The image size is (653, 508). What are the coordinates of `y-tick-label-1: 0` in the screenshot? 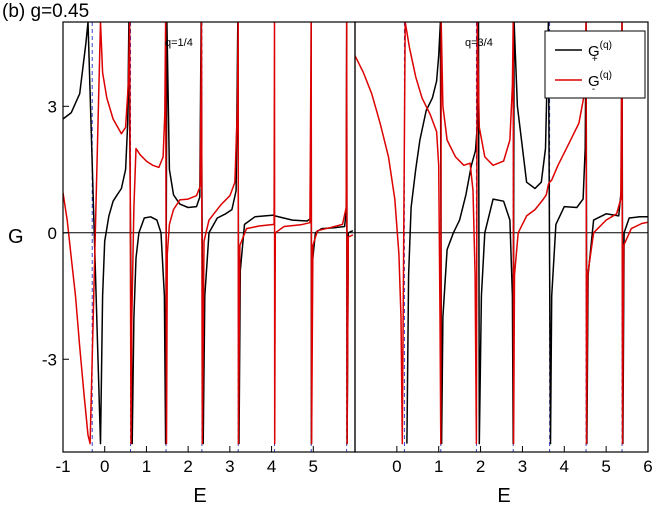 It's located at (52, 233).